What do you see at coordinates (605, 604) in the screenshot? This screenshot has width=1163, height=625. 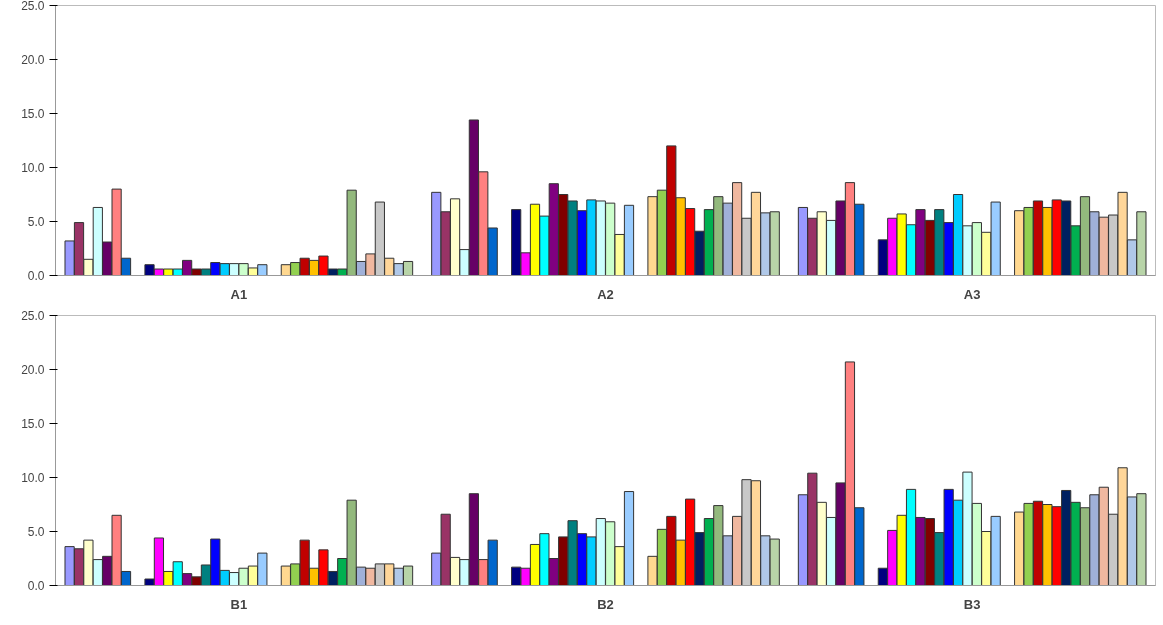 I see `x-tick-label: B2` at bounding box center [605, 604].